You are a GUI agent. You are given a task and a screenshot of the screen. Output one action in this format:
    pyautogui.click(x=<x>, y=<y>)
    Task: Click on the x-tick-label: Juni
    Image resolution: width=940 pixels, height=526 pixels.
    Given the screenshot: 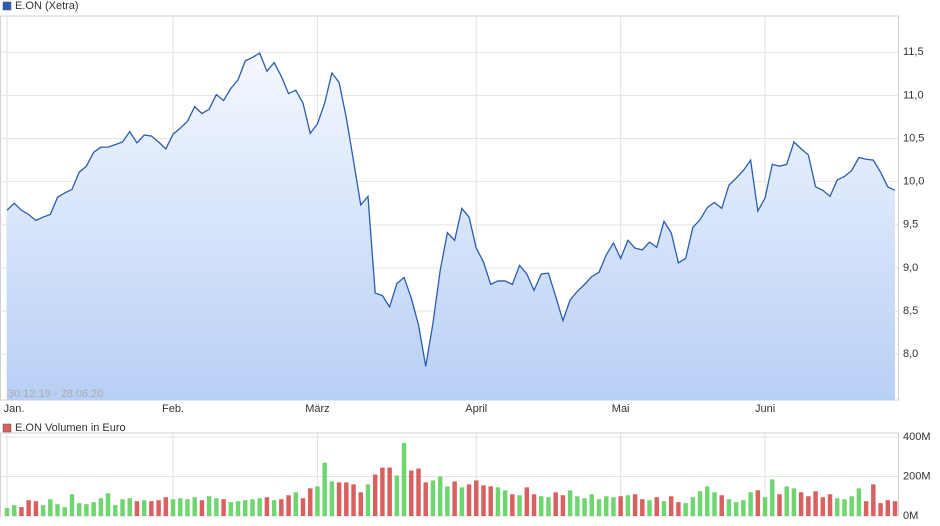 What is the action you would take?
    pyautogui.click(x=765, y=409)
    